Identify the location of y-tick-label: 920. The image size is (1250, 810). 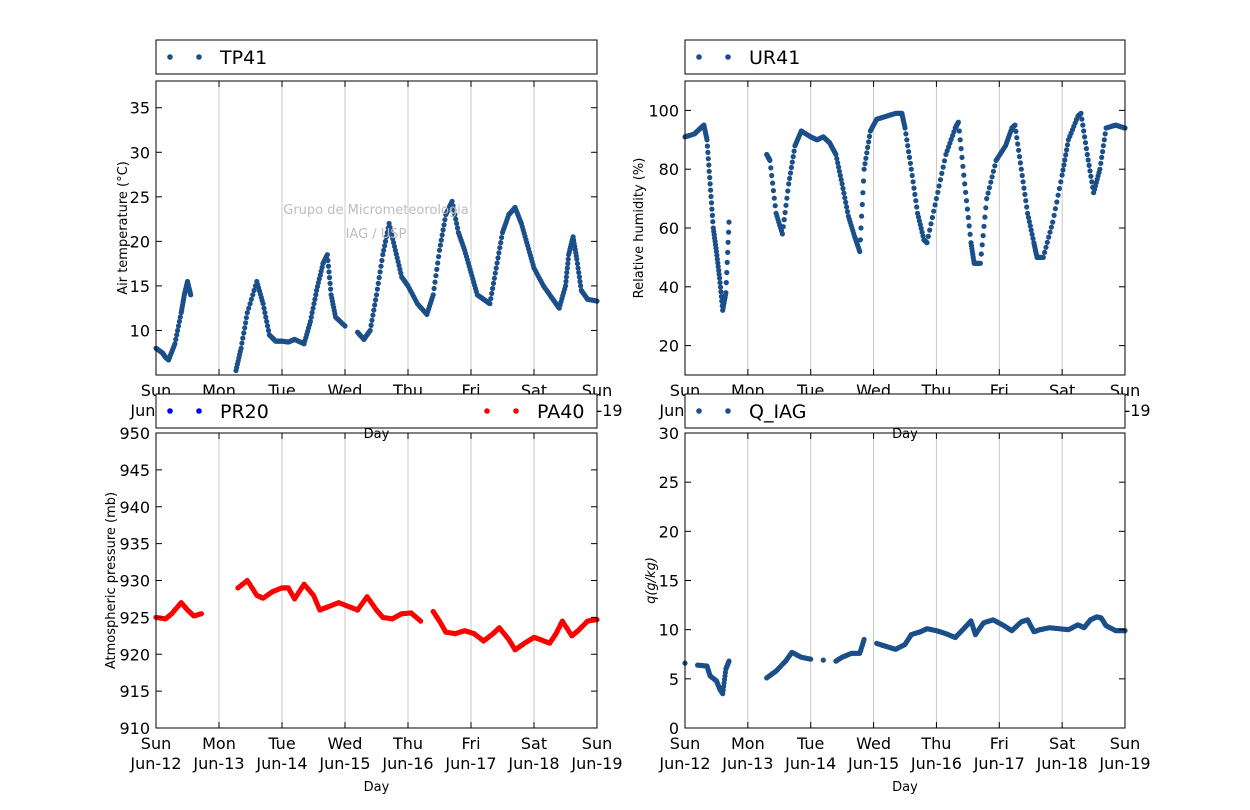
(134, 654).